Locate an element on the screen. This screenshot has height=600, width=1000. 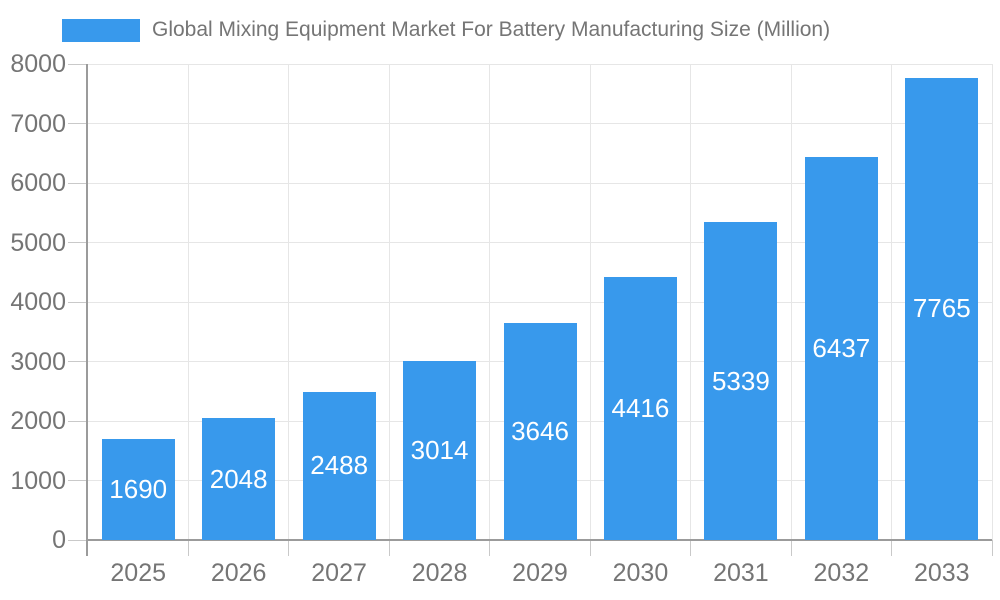
y-axis-label: 2000 is located at coordinates (38, 421).